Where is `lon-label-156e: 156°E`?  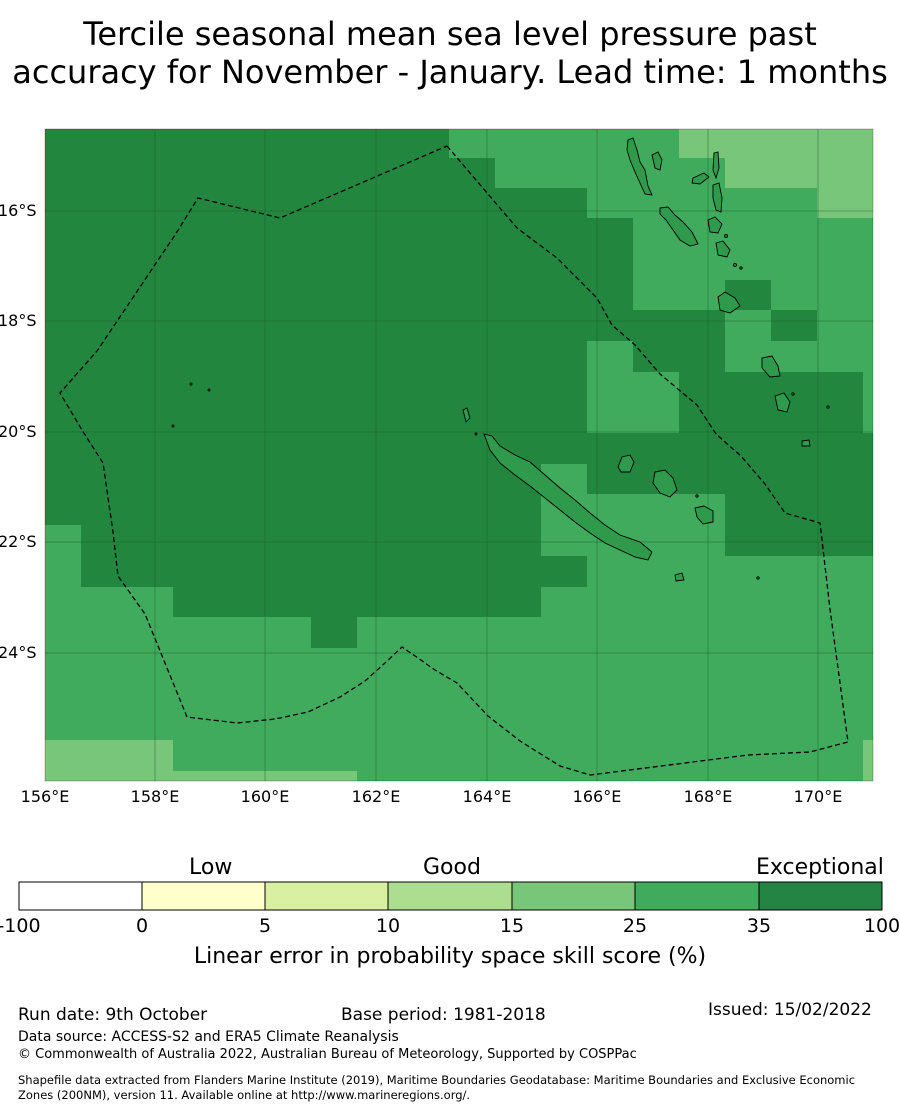
lon-label-156e: 156°E is located at coordinates (45, 796).